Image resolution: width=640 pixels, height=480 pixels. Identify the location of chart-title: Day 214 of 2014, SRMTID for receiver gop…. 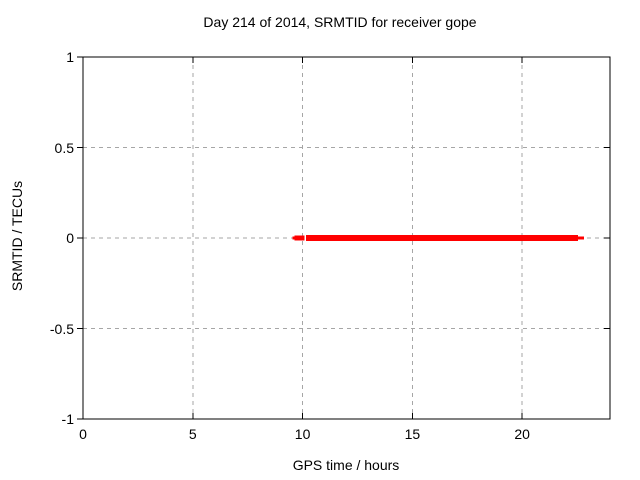
(340, 22).